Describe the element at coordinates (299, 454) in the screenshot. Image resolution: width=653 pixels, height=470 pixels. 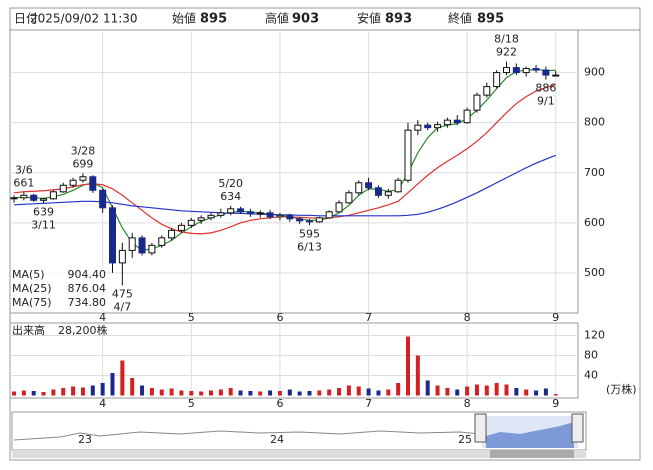
I see `scrollbar` at that location.